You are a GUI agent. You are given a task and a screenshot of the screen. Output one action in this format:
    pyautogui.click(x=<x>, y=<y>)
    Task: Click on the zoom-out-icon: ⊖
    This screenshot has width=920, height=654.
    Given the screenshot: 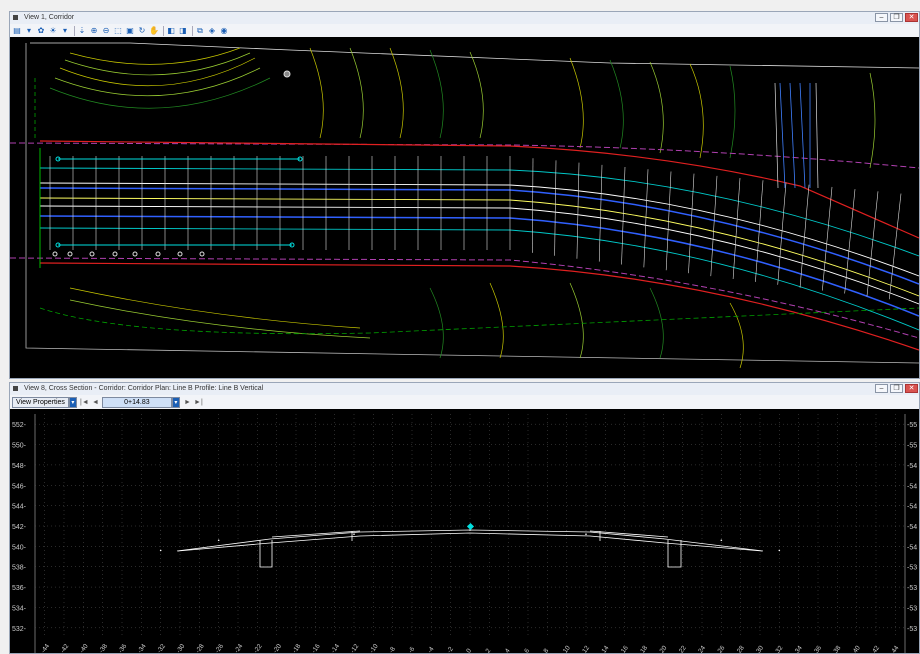 What is the action you would take?
    pyautogui.click(x=106, y=30)
    